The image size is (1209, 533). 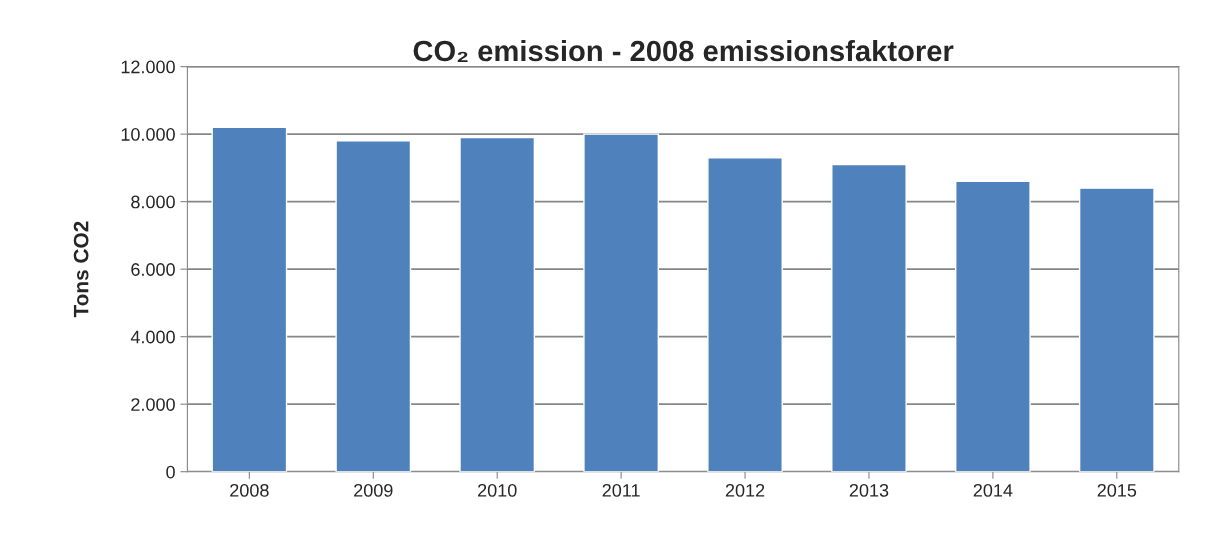 I want to click on x-tick-label: 2010, so click(x=497, y=490).